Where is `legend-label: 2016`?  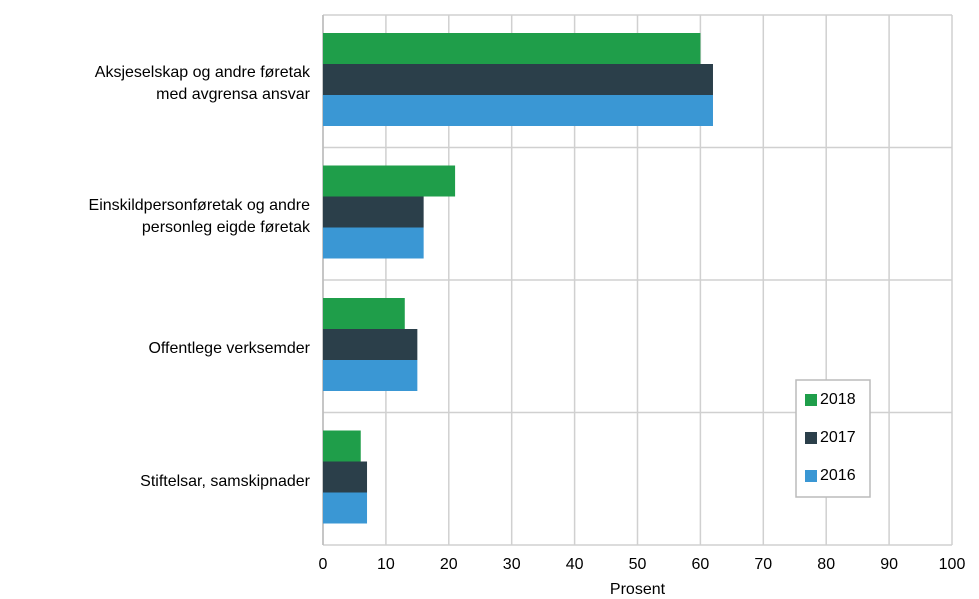
legend-label: 2016 is located at coordinates (838, 475).